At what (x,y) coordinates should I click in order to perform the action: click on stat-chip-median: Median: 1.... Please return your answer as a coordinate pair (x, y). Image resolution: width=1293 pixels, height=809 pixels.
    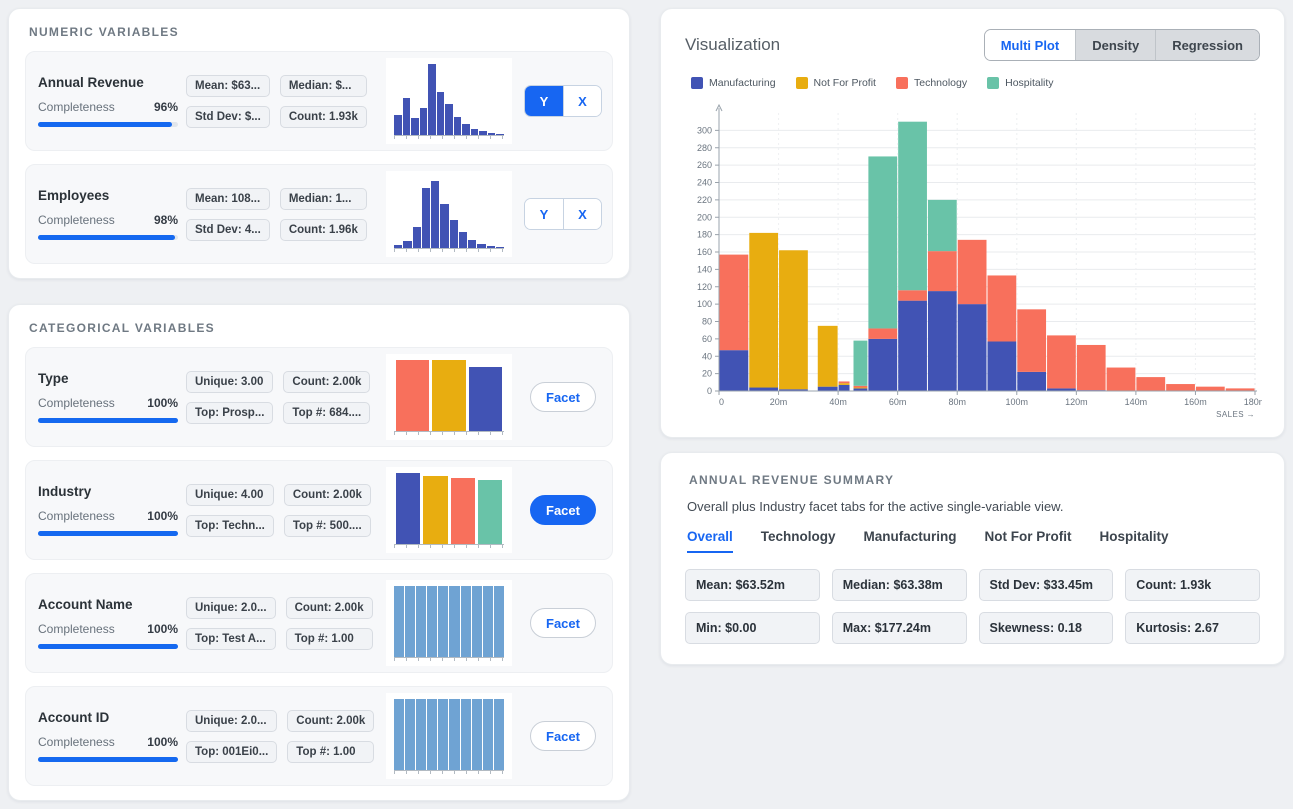
    Looking at the image, I should click on (323, 198).